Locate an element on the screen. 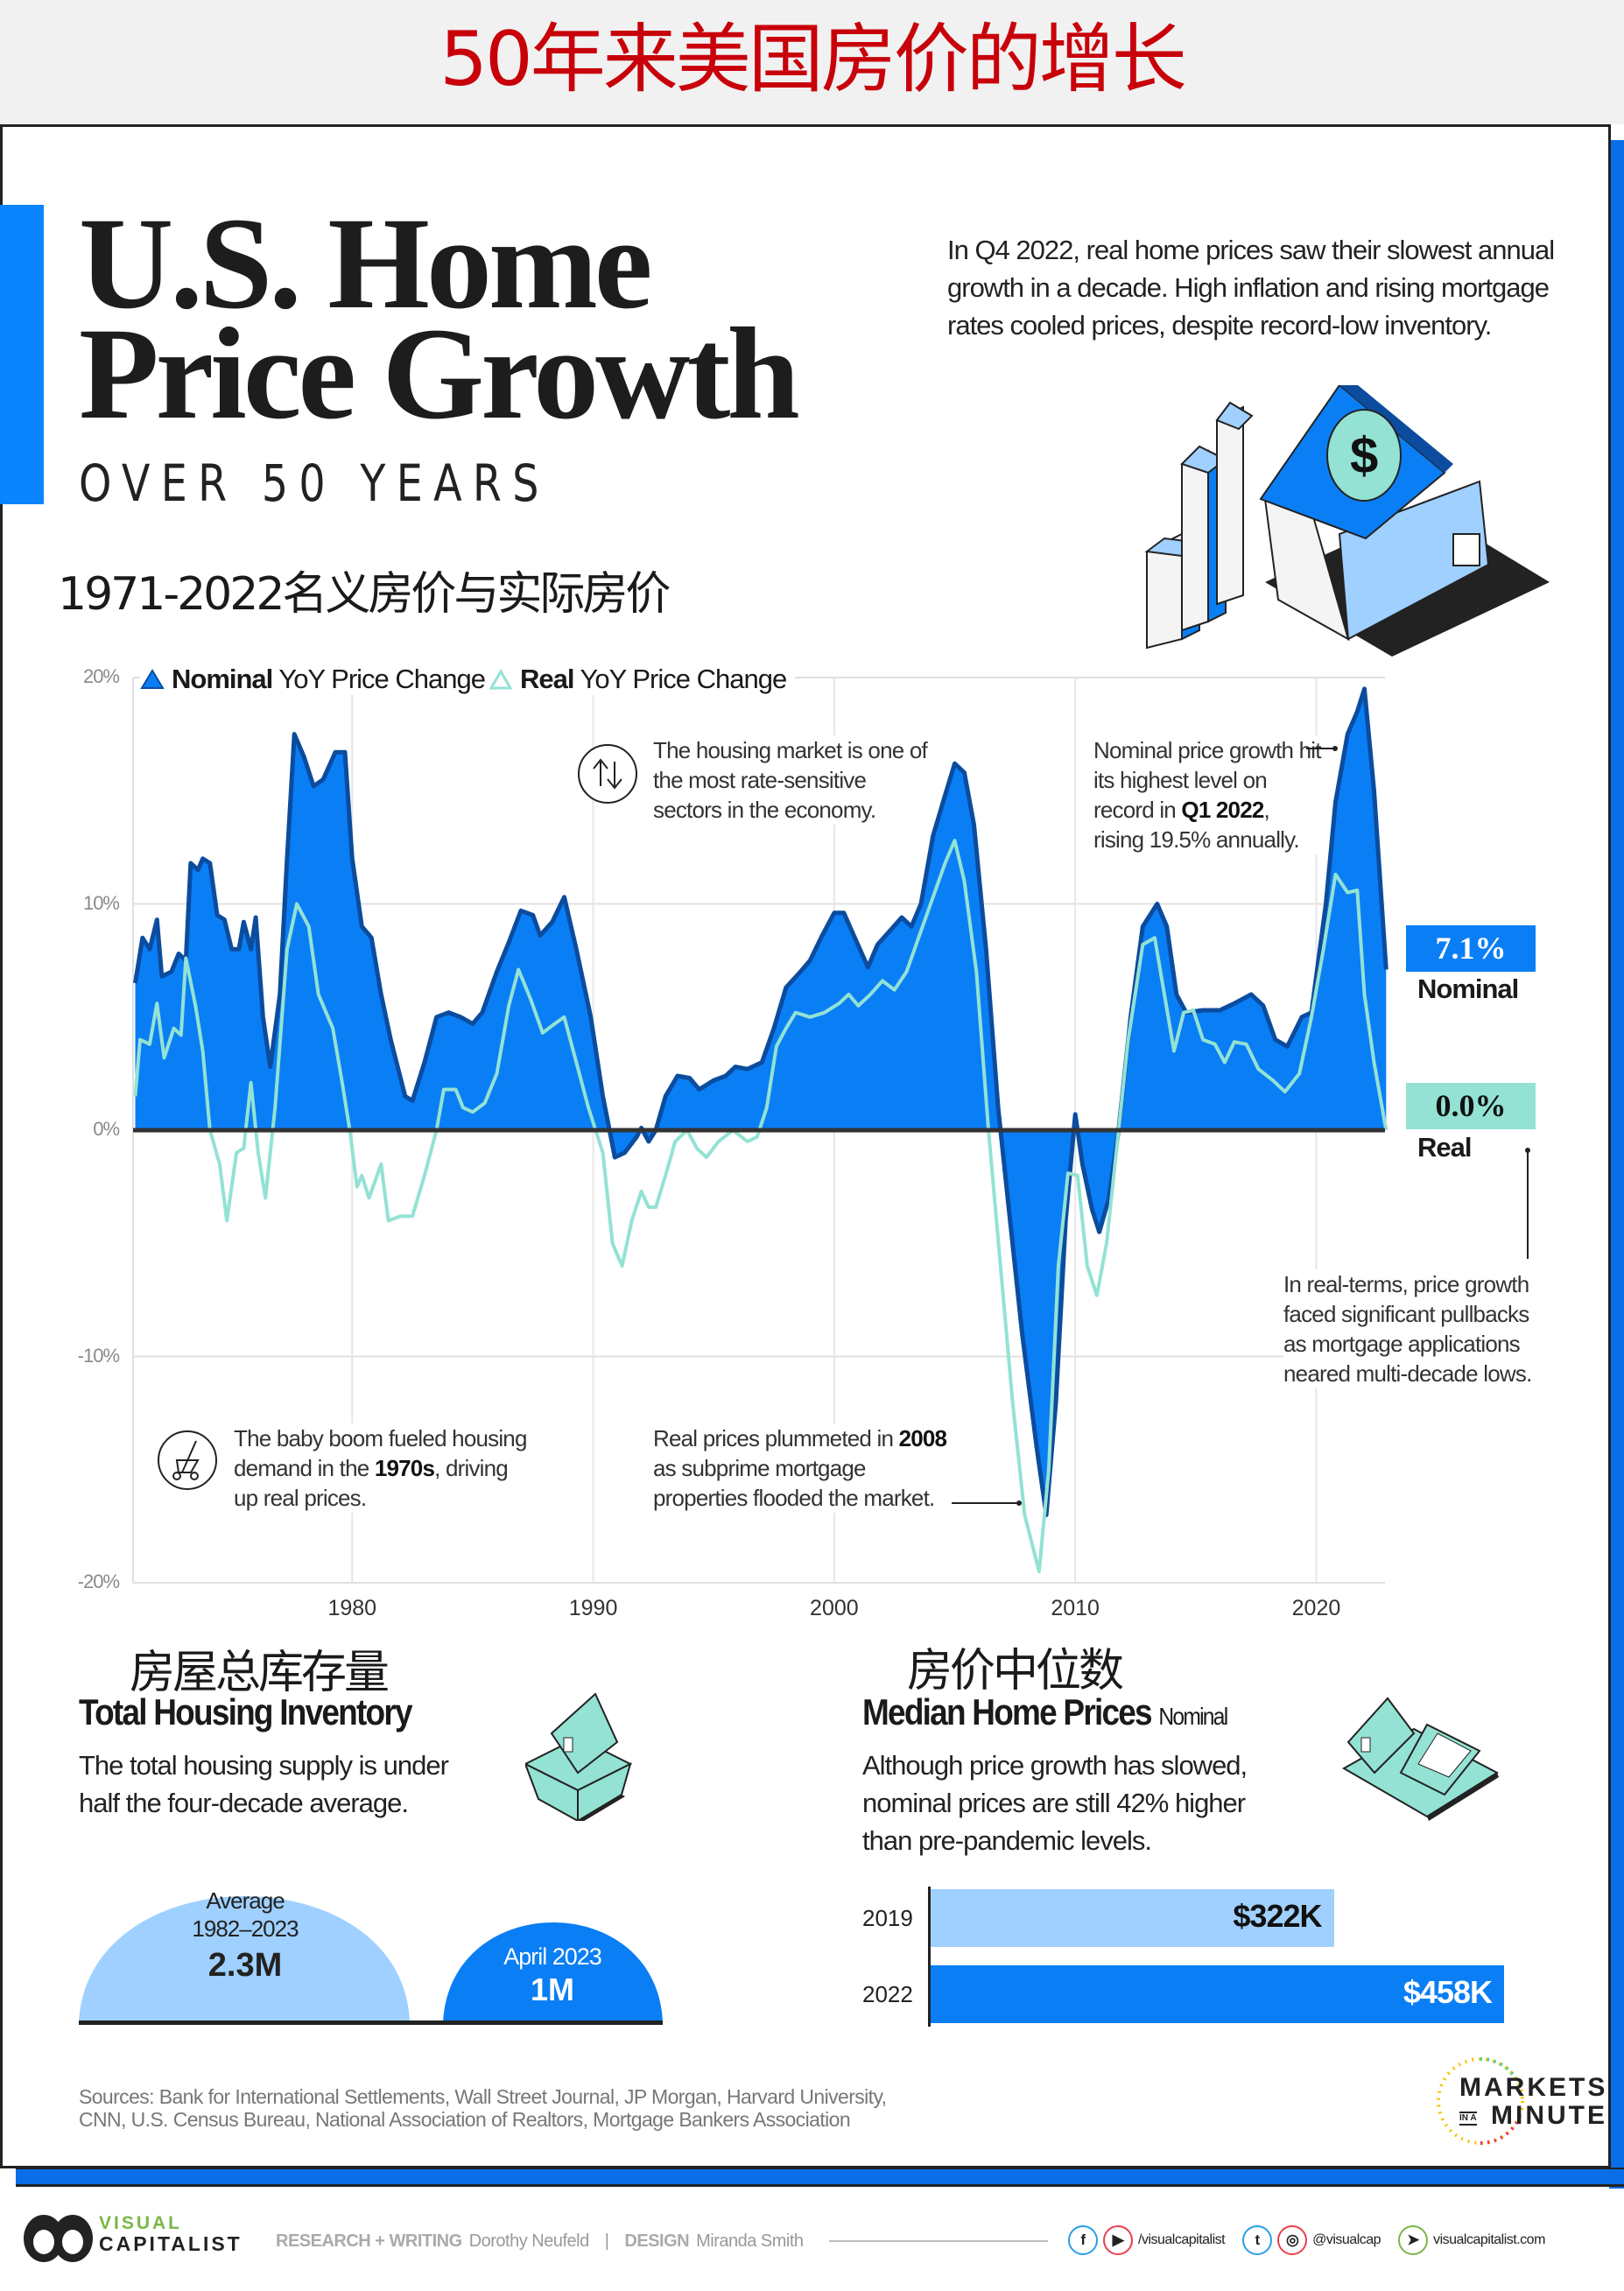 This screenshot has height=2291, width=1624. y-tick-label: 20% is located at coordinates (101, 676).